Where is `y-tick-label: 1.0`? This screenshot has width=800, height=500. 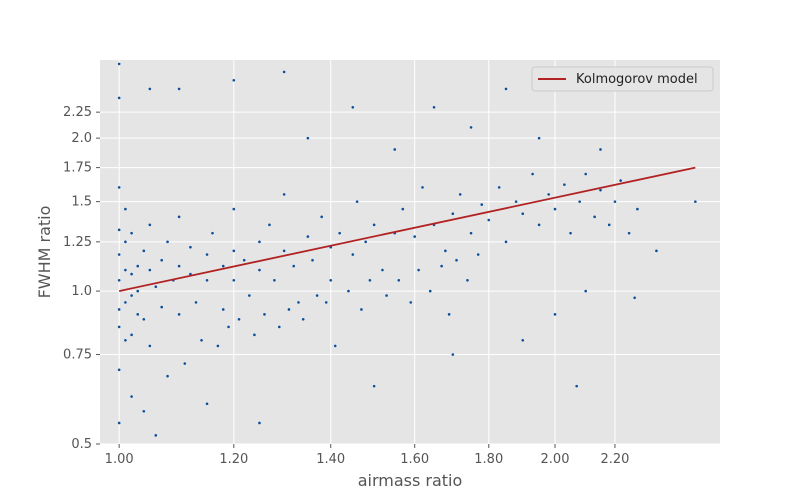
y-tick-label: 1.0 is located at coordinates (81, 291).